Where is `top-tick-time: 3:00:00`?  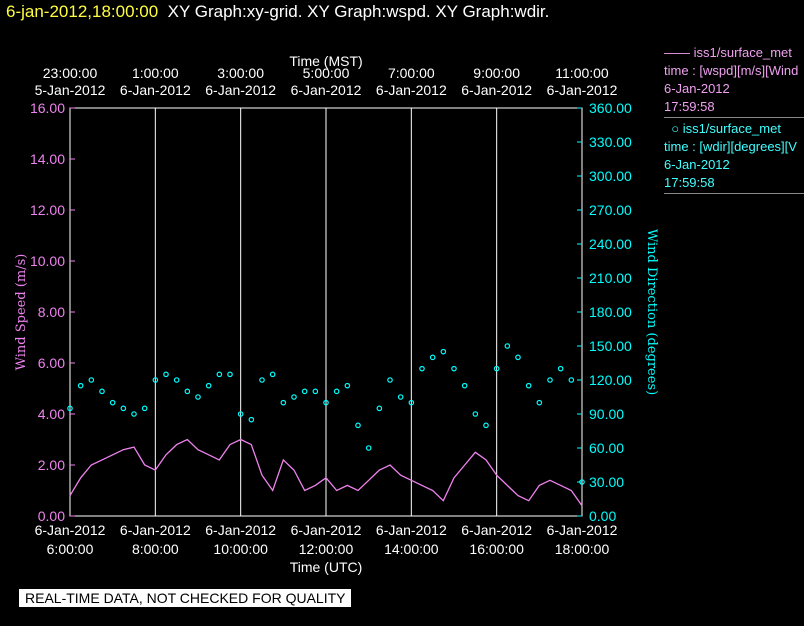
top-tick-time: 3:00:00 is located at coordinates (240, 73).